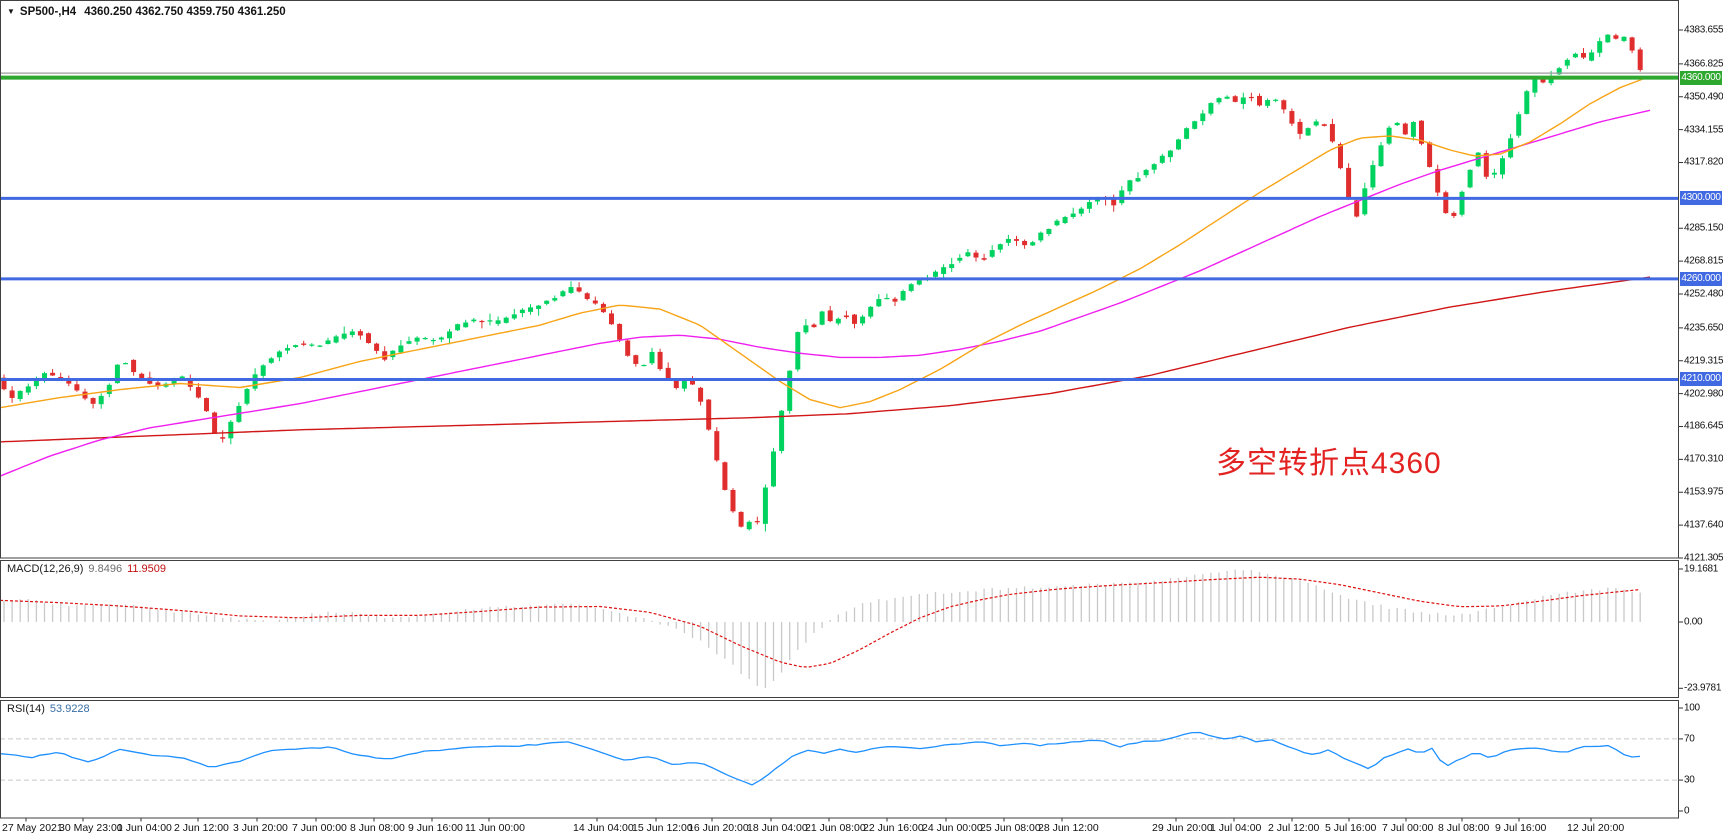 The height and width of the screenshot is (839, 1723). Describe the element at coordinates (1701, 278) in the screenshot. I see `price-line-badge: 4260.000` at that location.